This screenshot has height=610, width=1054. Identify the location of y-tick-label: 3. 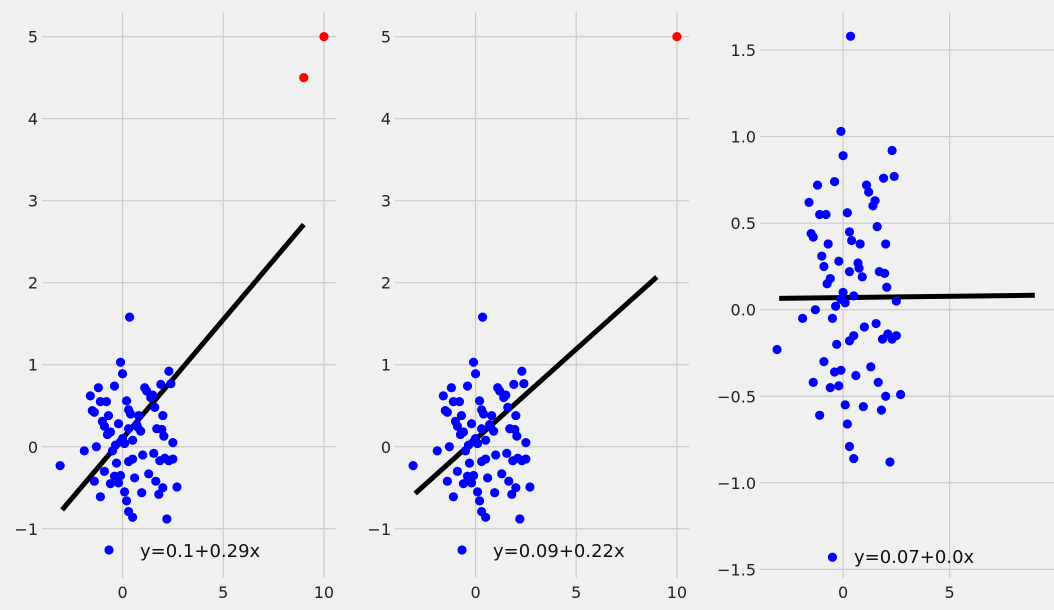
(33, 201).